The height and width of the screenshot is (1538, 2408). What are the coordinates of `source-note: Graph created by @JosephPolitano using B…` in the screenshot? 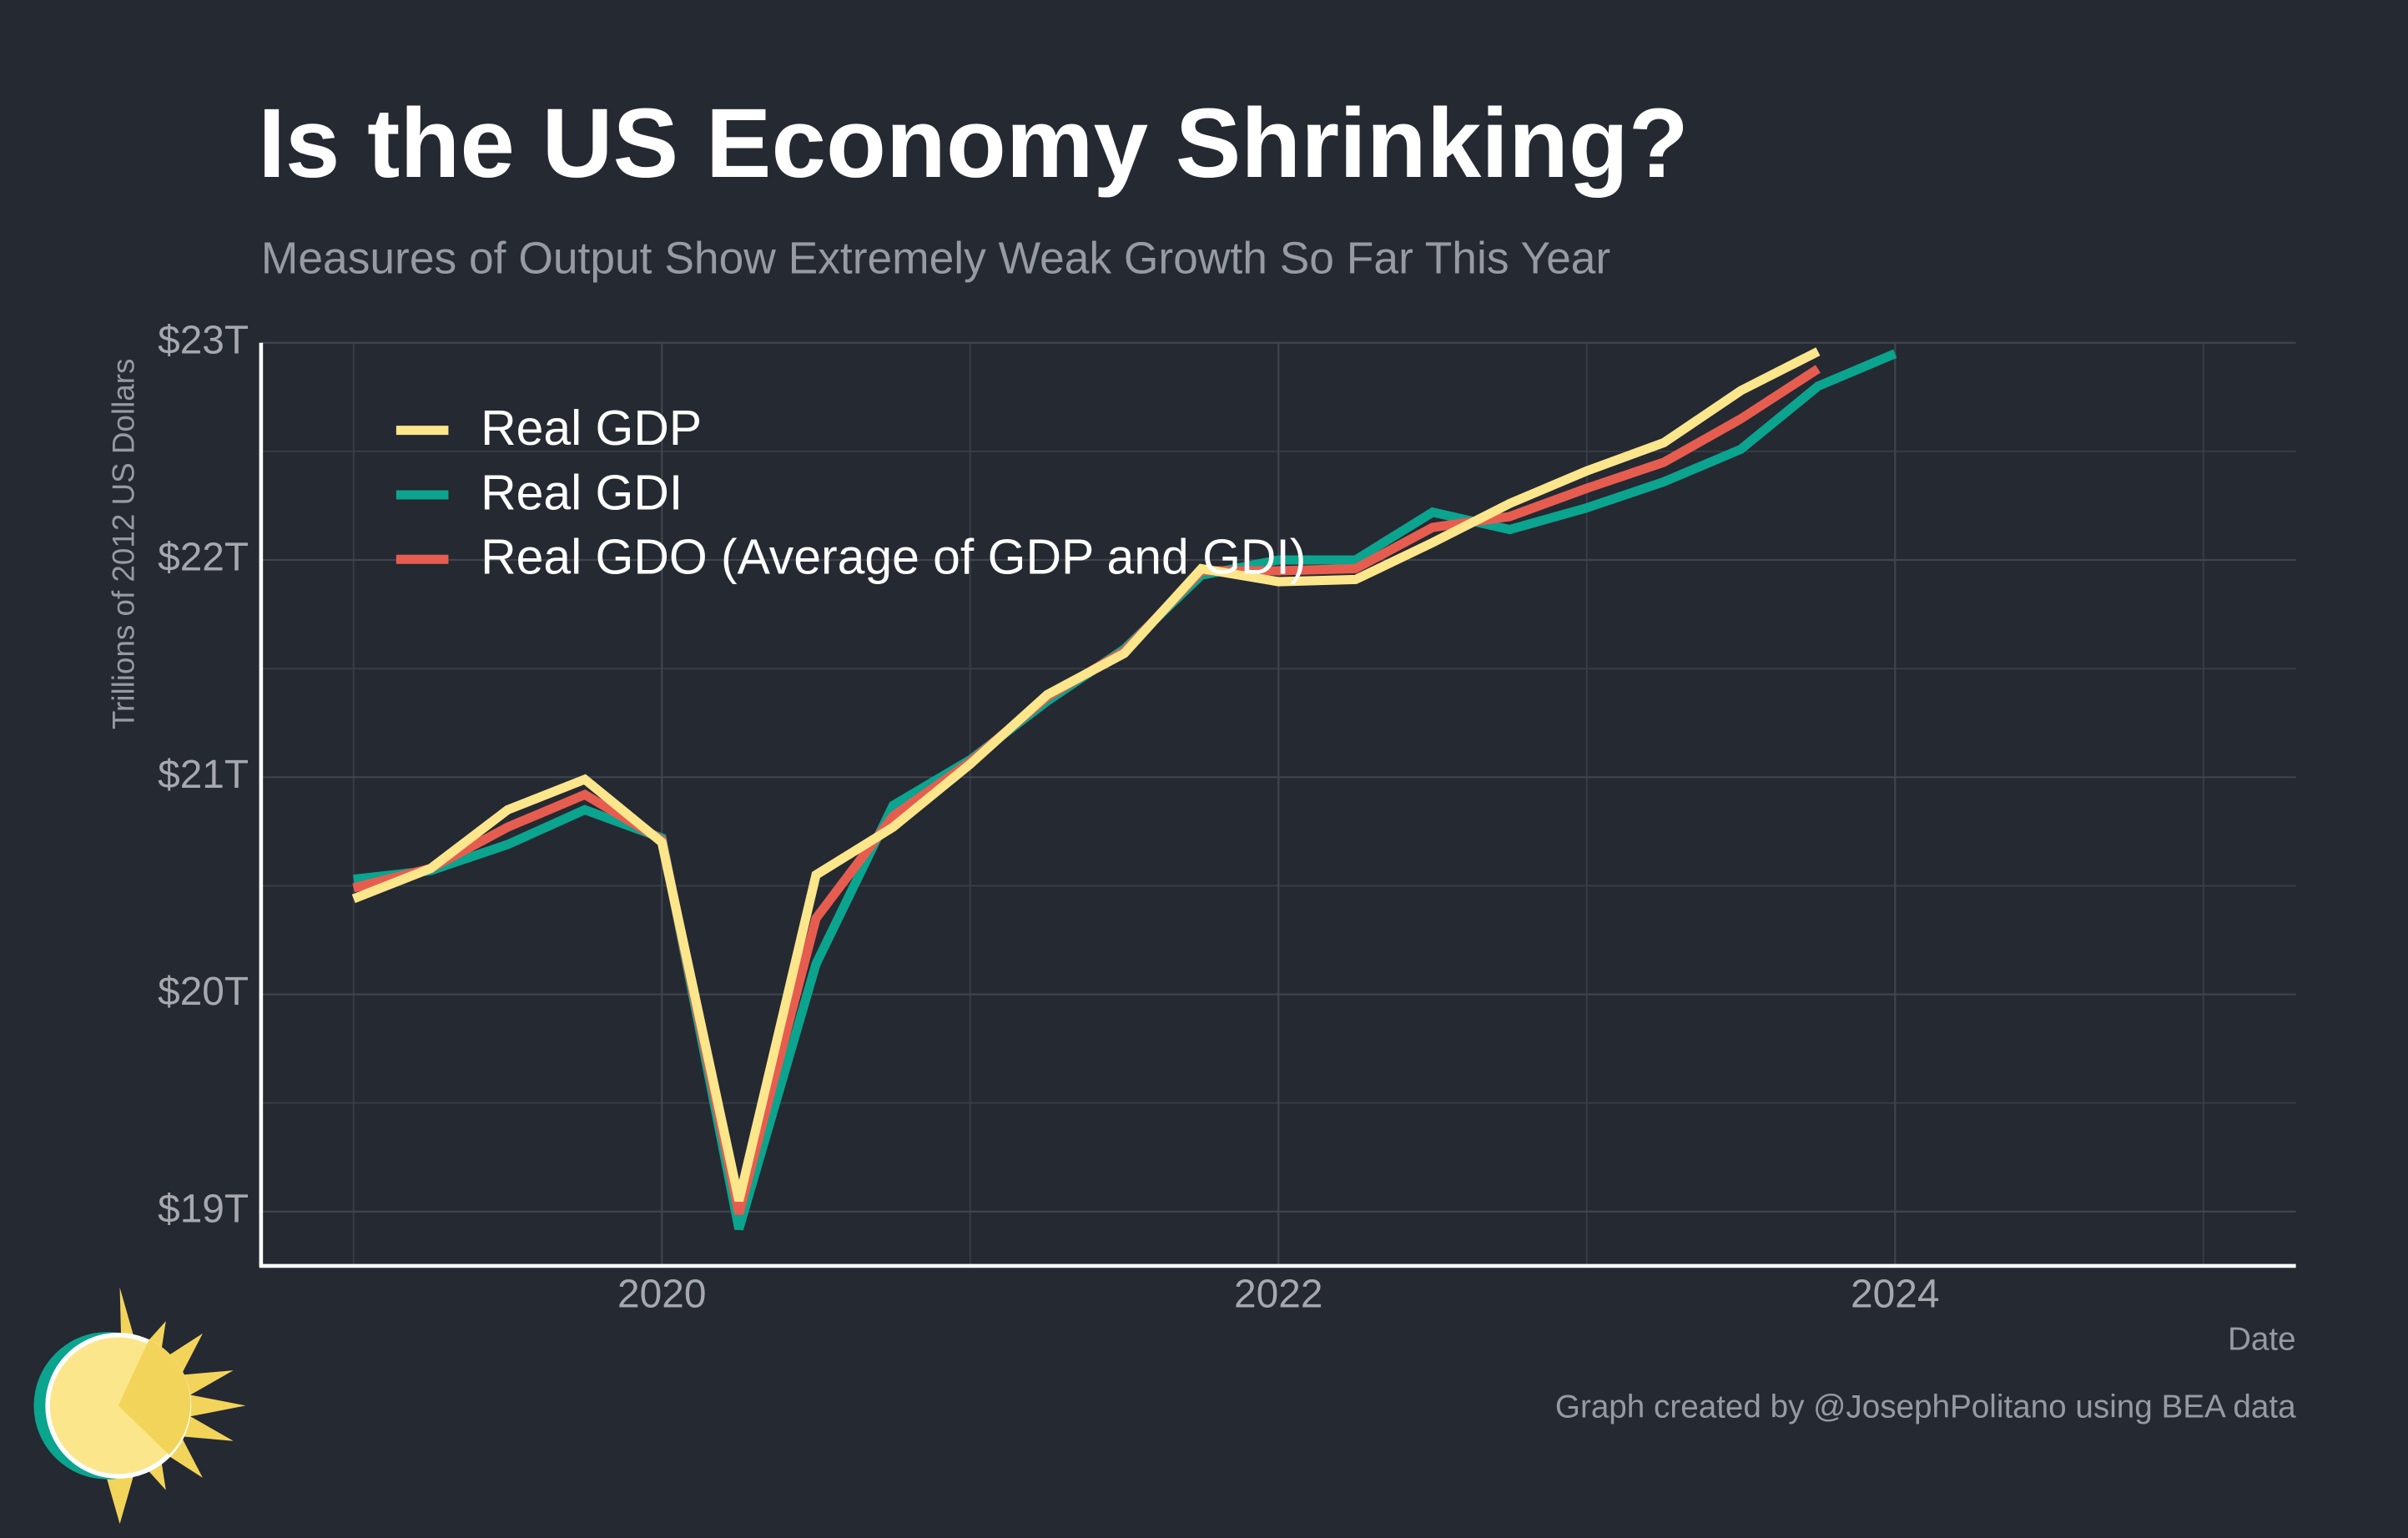 It's located at (1925, 1407).